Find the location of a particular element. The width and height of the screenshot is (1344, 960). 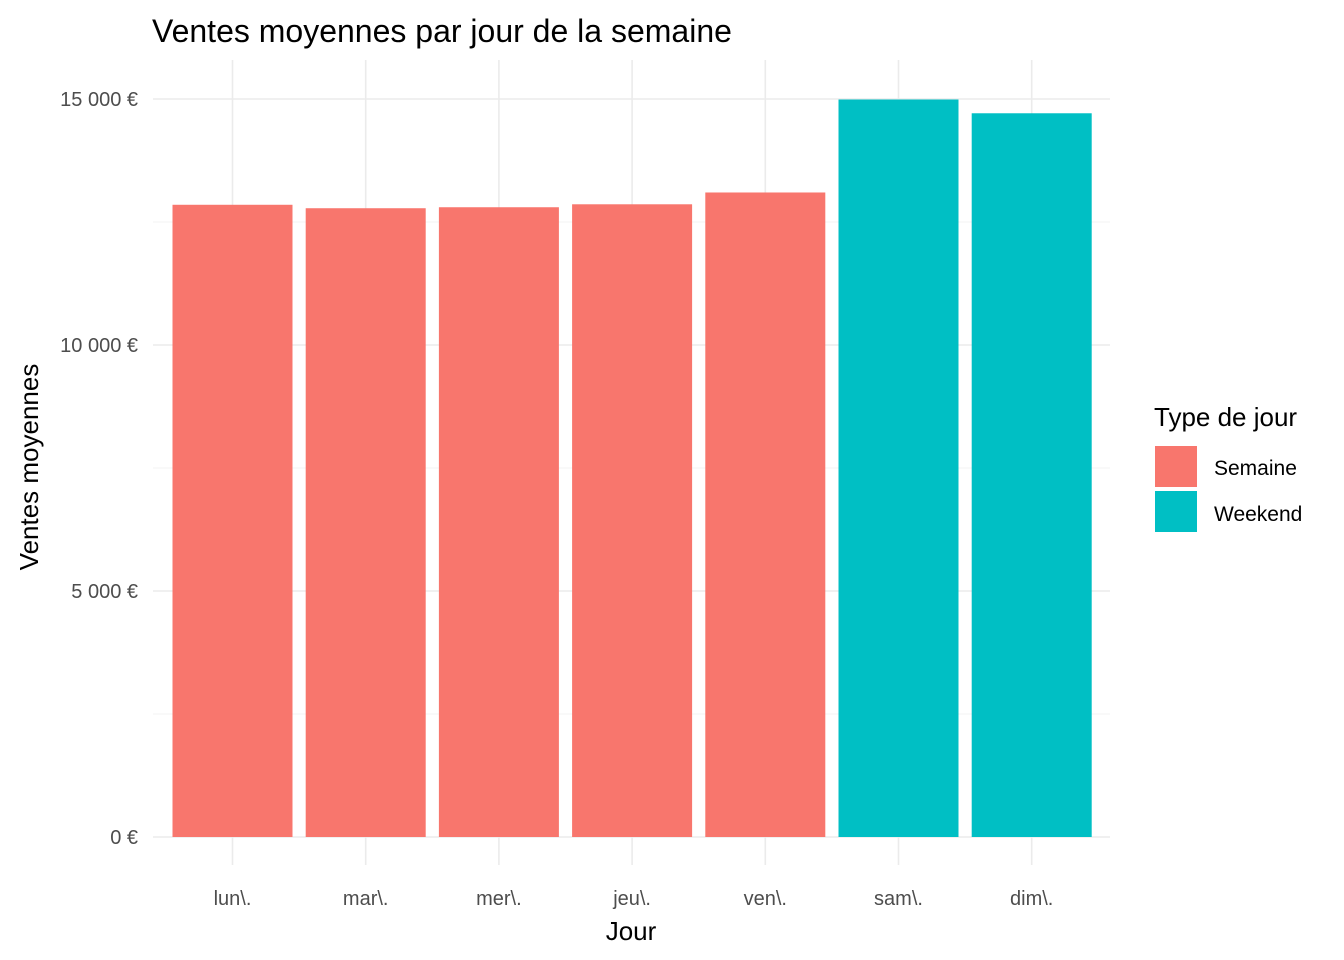

chart-title: Ventes moyennes par jour de la semaine is located at coordinates (442, 31).